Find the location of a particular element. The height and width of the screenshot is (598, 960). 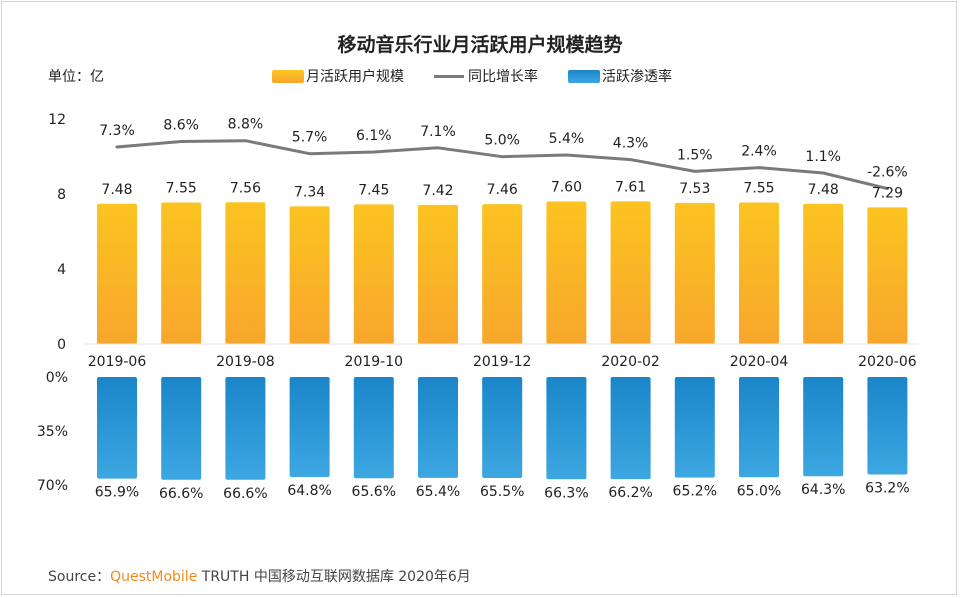

yoy-data-label: 7.3% is located at coordinates (117, 131).